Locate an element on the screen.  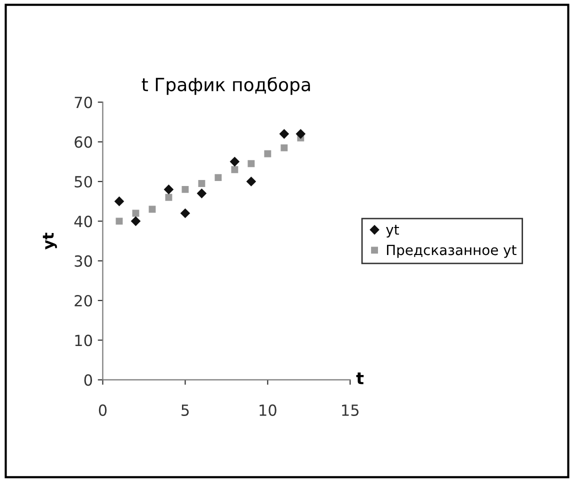
x-tick-label: 15 is located at coordinates (350, 410).